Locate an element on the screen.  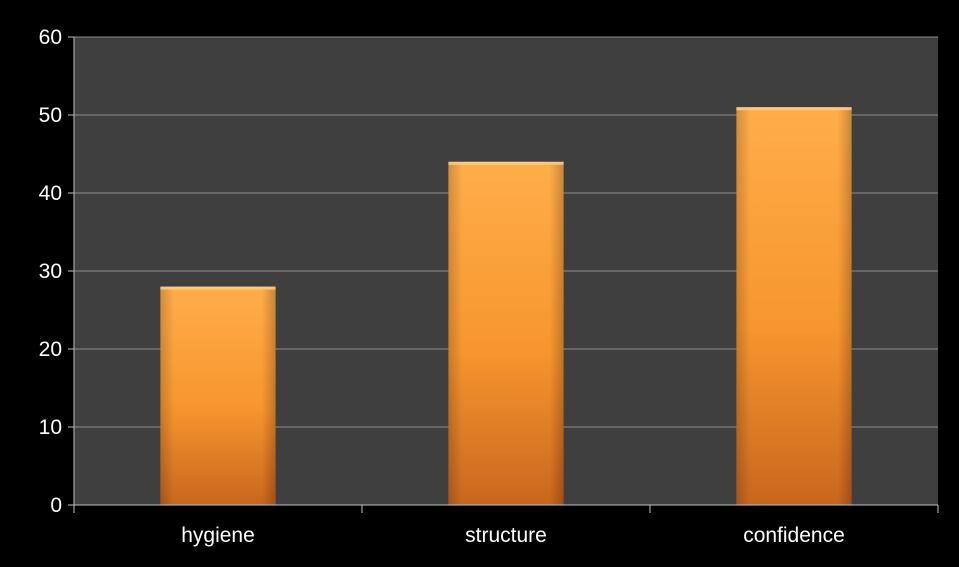
bar-hygiene is located at coordinates (218, 395).